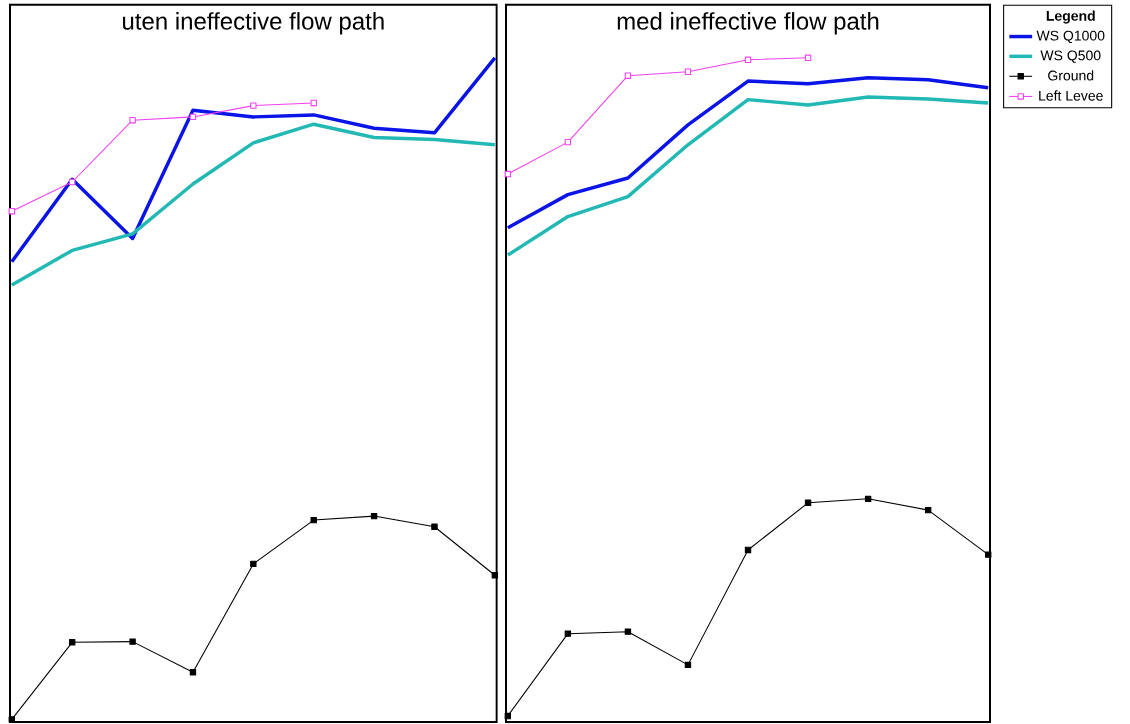  I want to click on legend-title: Legend, so click(1070, 17).